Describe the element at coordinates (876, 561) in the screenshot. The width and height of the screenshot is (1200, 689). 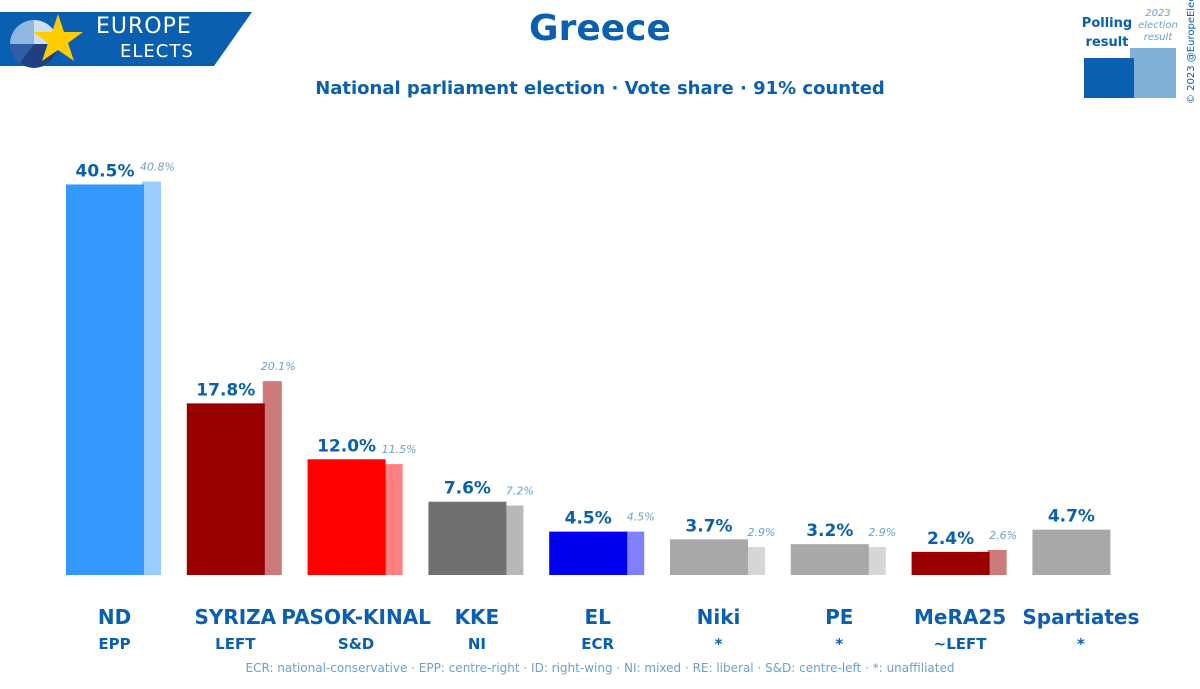
I see `bar-previous-pe` at that location.